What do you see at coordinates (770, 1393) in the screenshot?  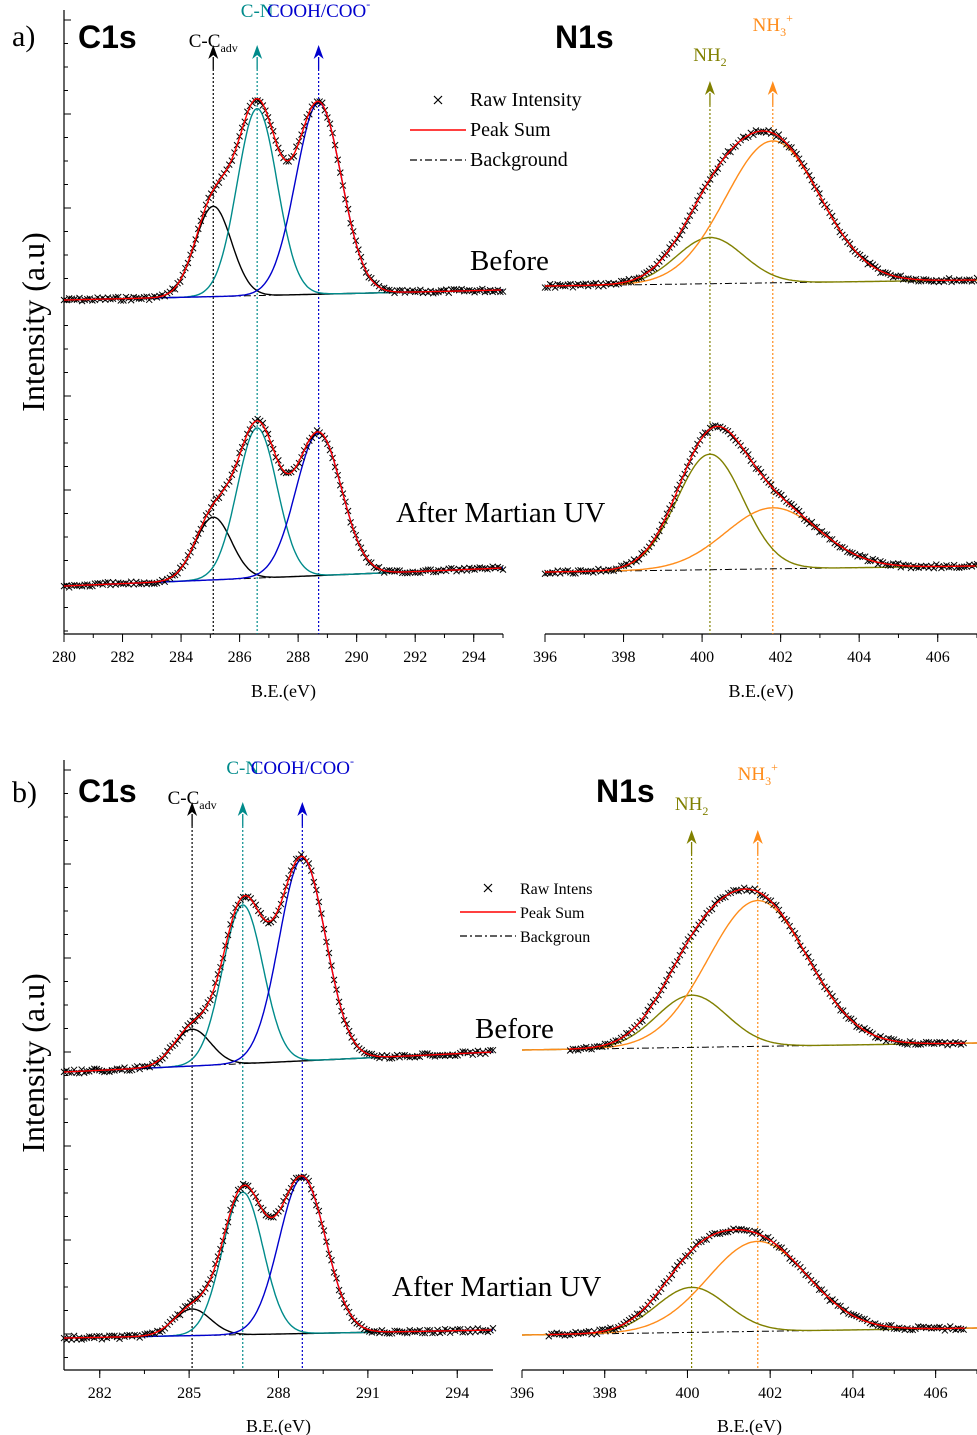 I see `x-tick-label: 402` at bounding box center [770, 1393].